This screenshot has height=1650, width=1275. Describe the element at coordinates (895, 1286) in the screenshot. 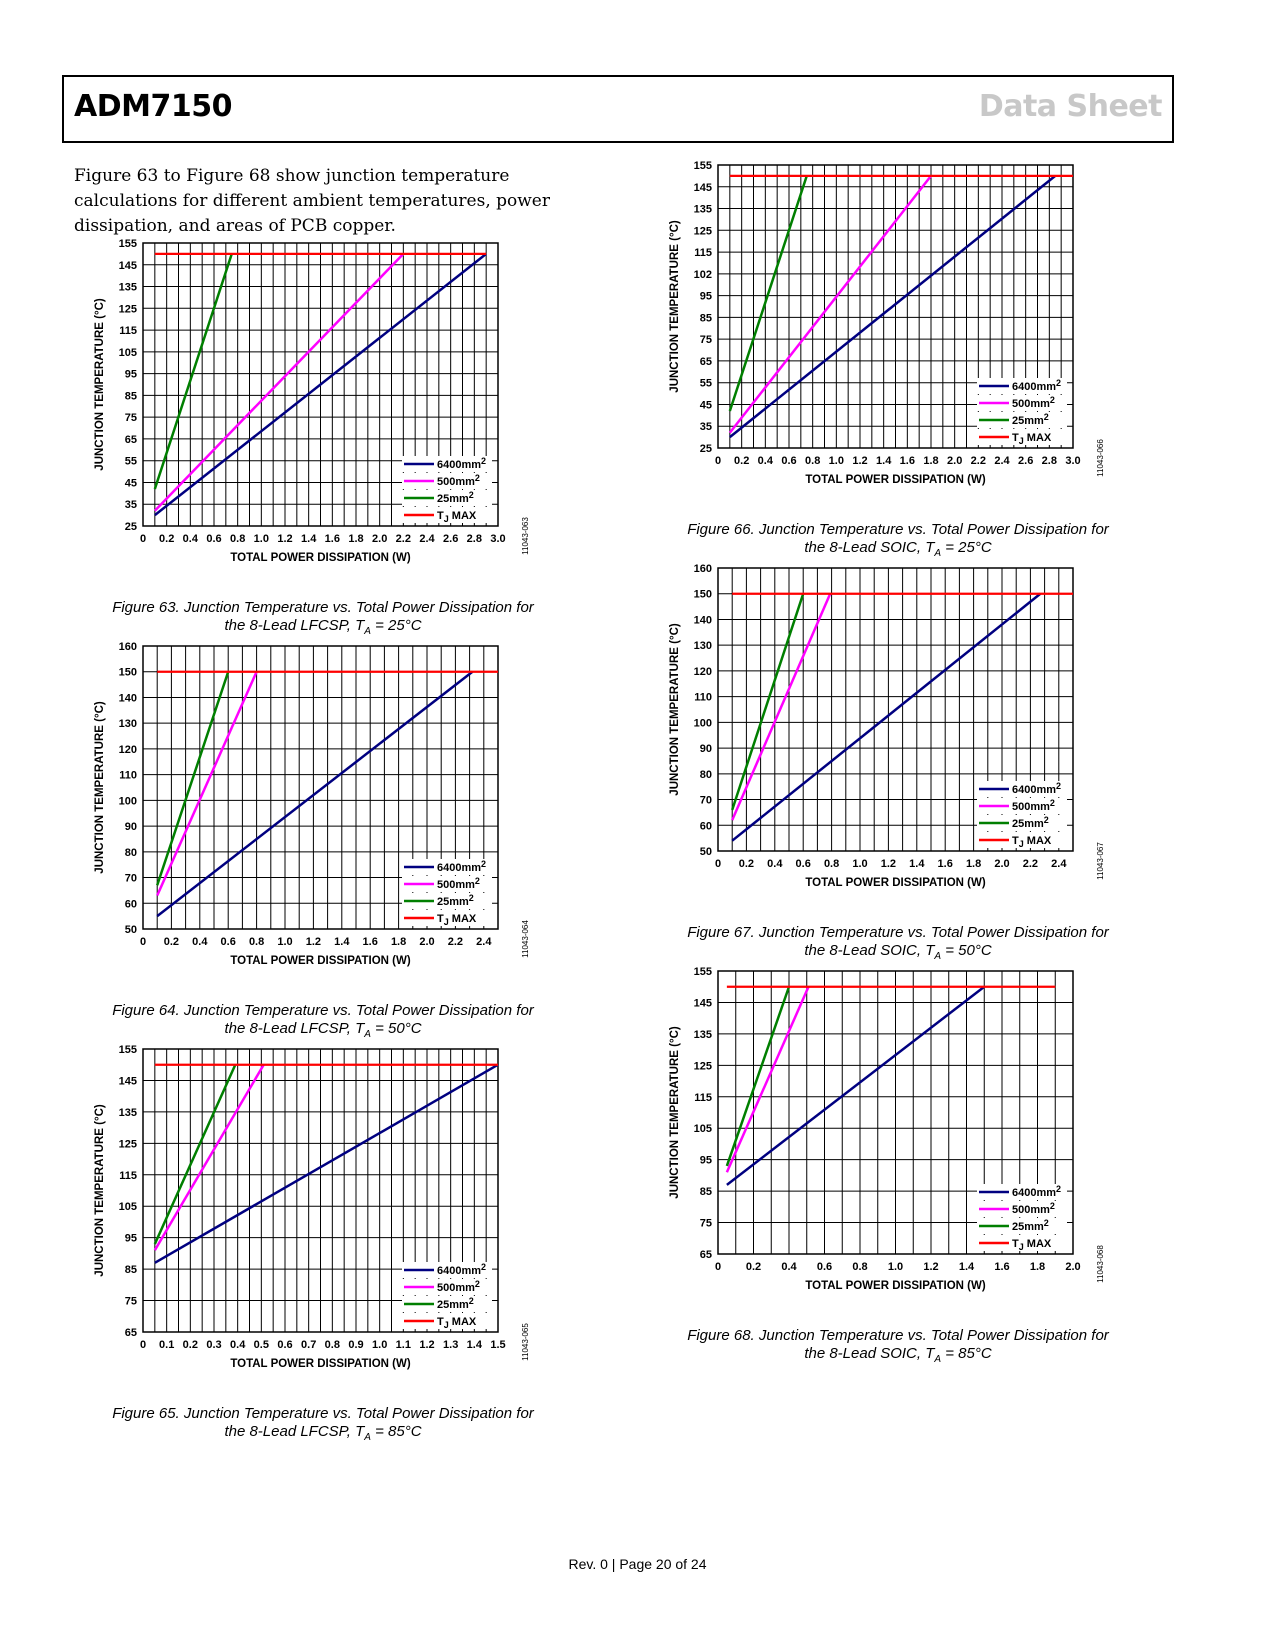

I see `x-axis-label: TOTAL POWER DISSIPATION (W)` at that location.